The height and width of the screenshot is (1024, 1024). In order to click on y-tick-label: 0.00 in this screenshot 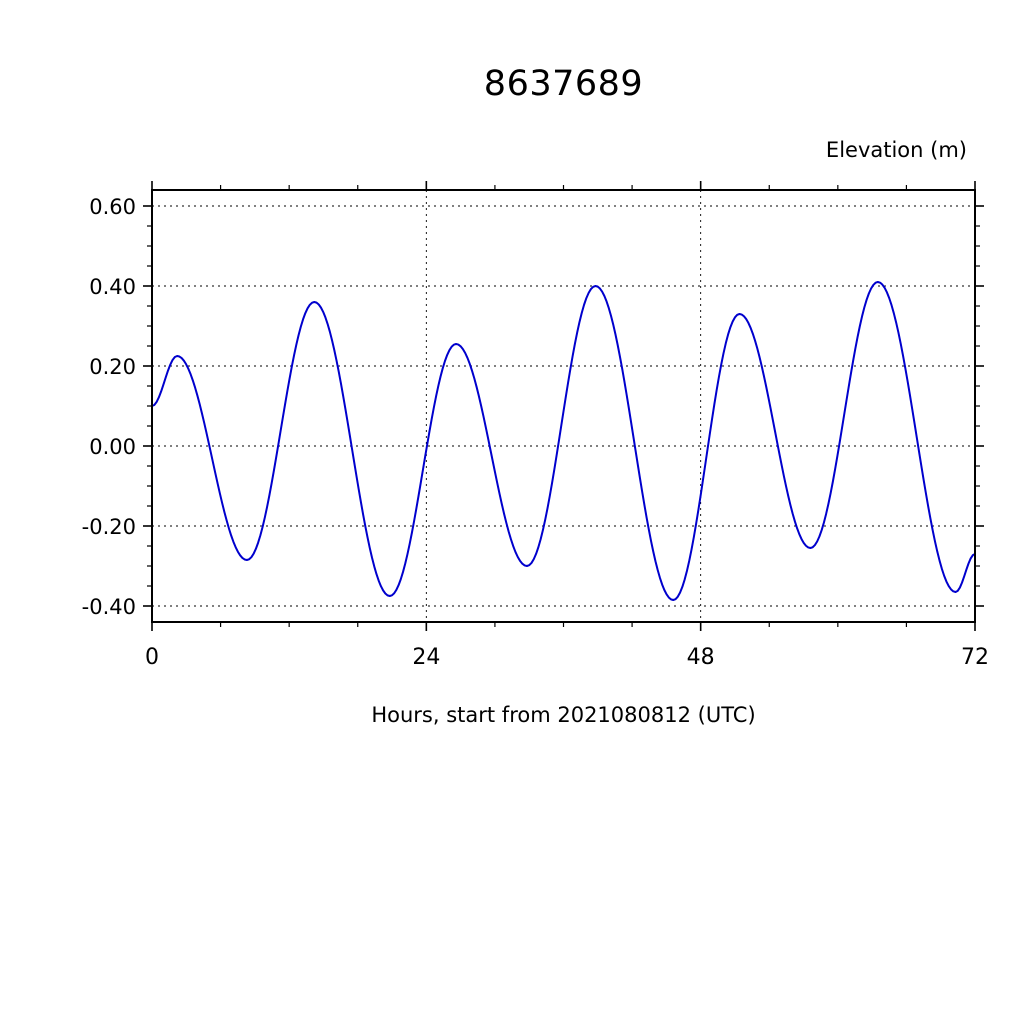, I will do `click(112, 447)`.